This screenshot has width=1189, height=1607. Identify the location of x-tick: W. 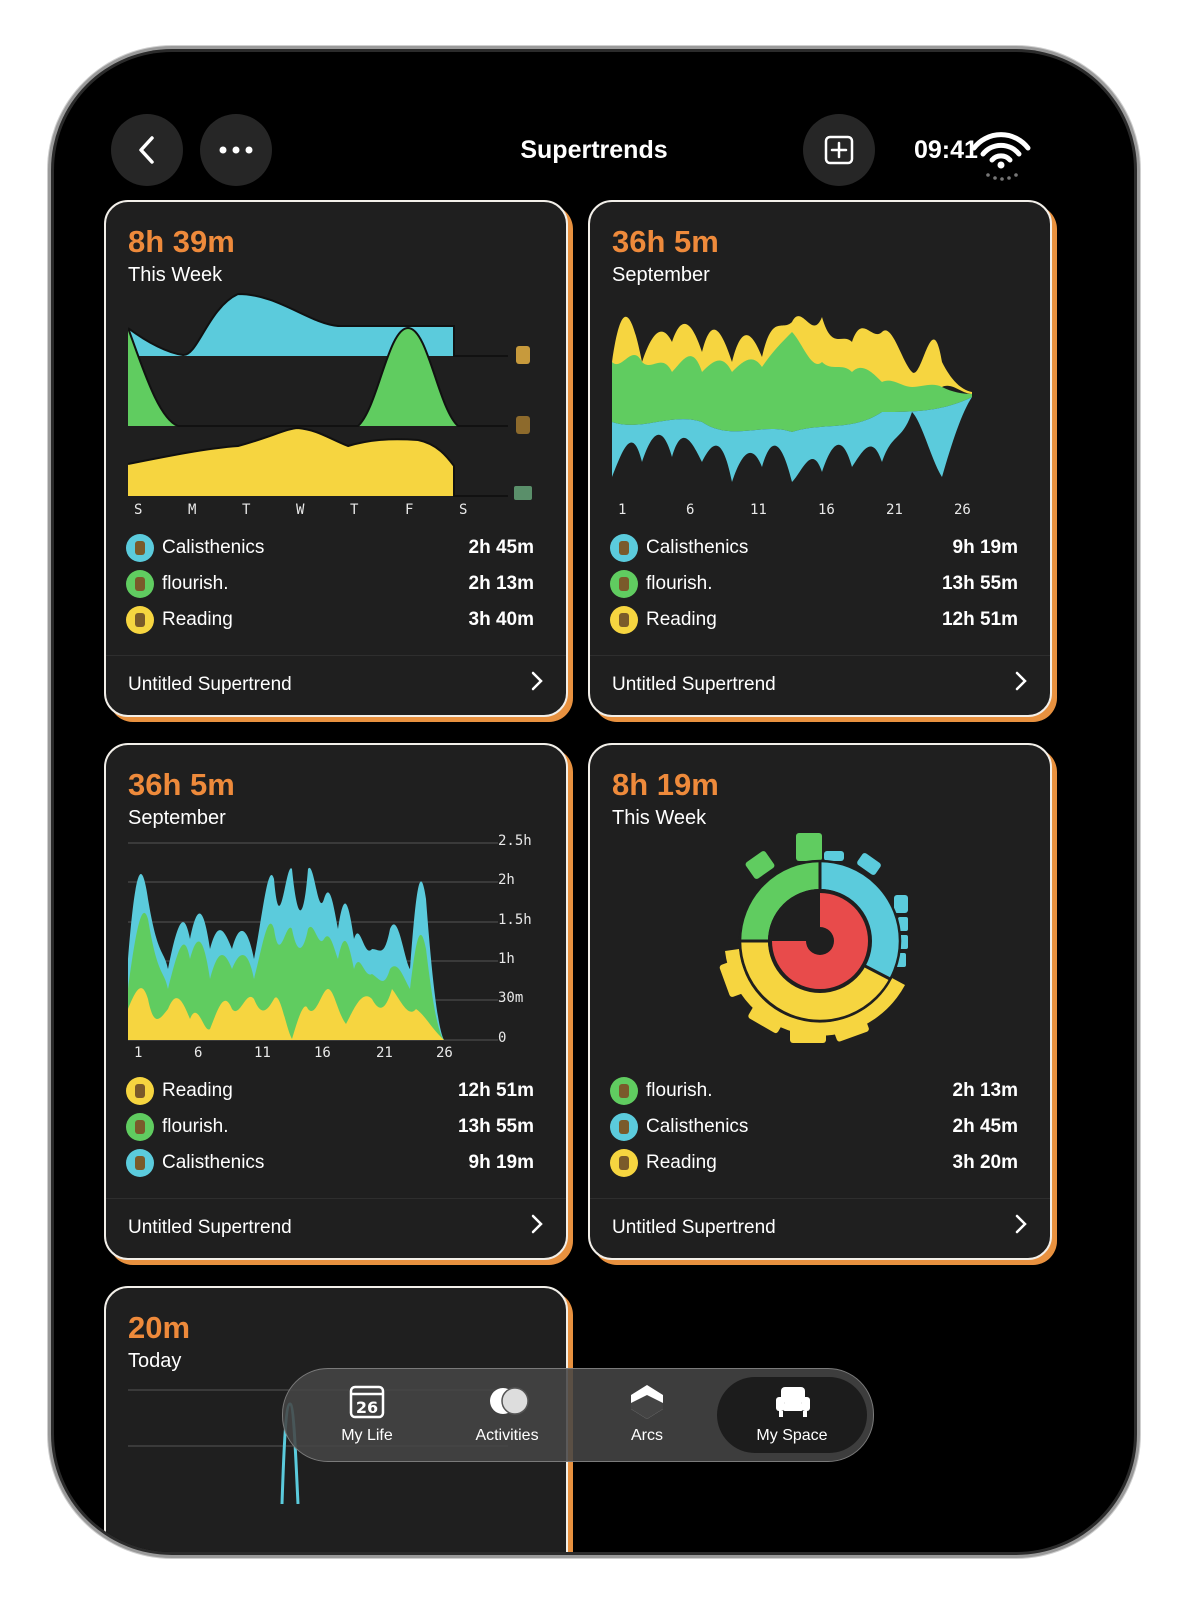
(300, 510).